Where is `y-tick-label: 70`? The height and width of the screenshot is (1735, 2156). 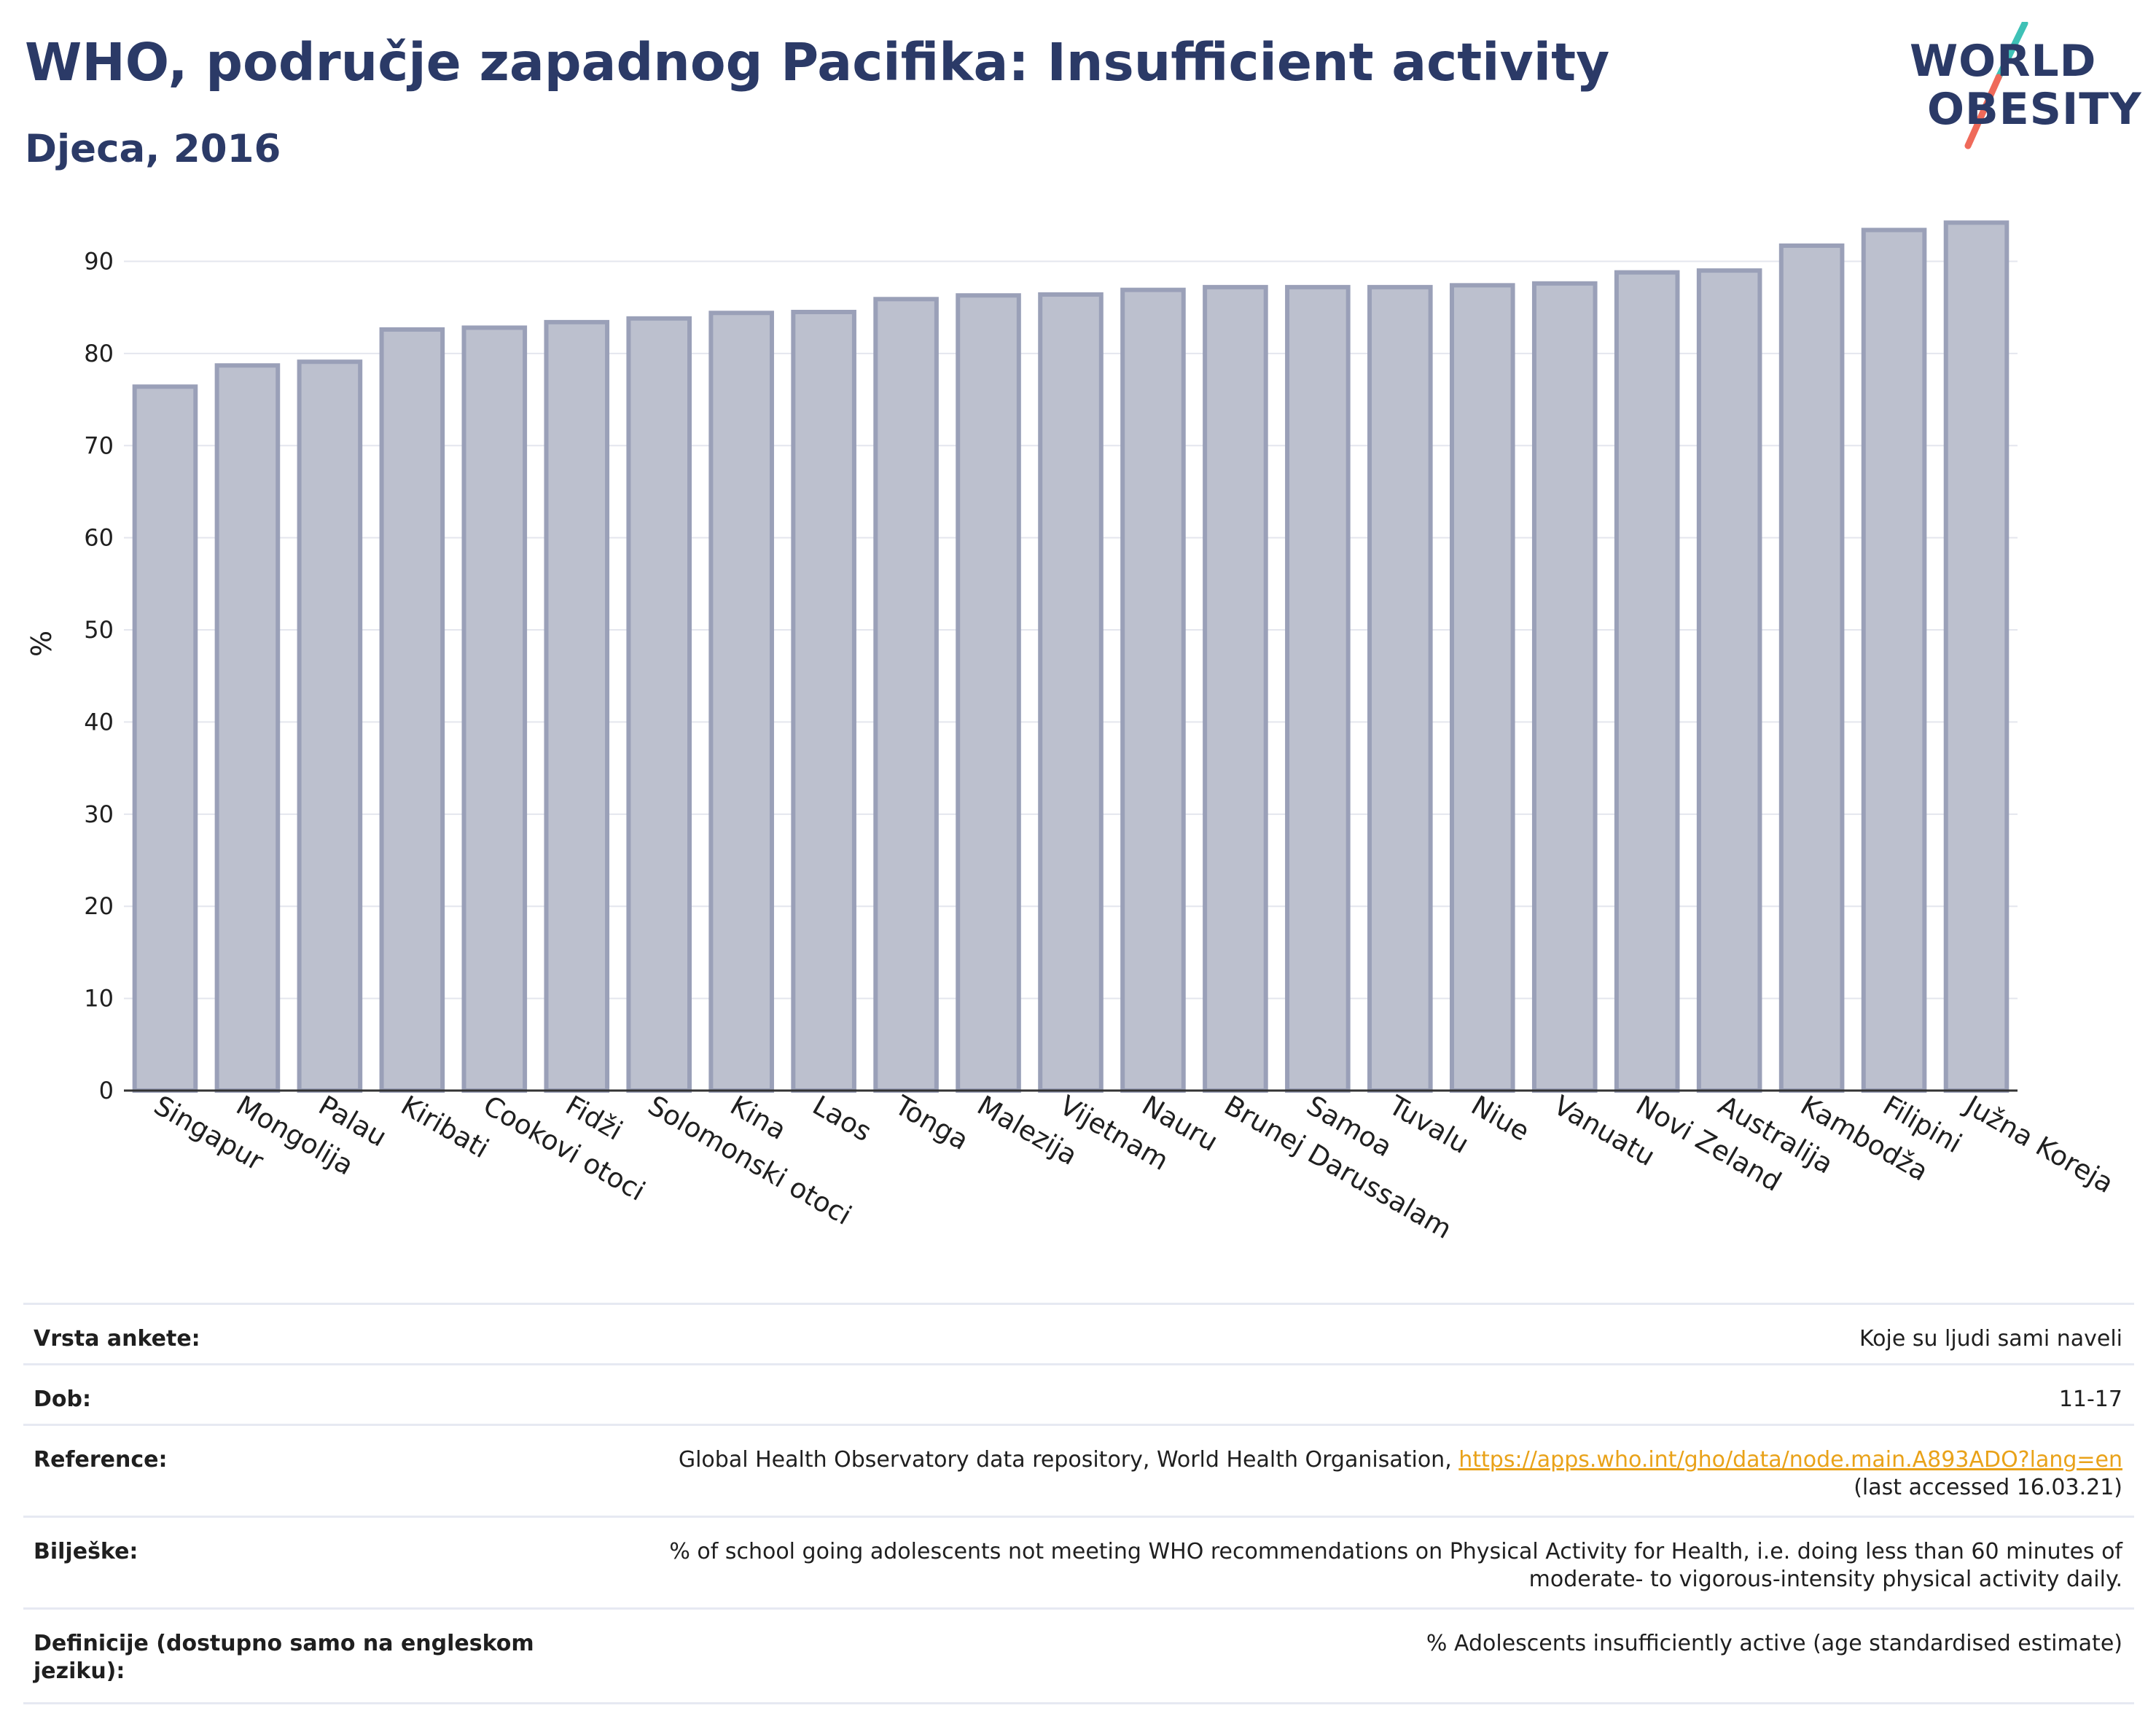
y-tick-label: 70 is located at coordinates (99, 445).